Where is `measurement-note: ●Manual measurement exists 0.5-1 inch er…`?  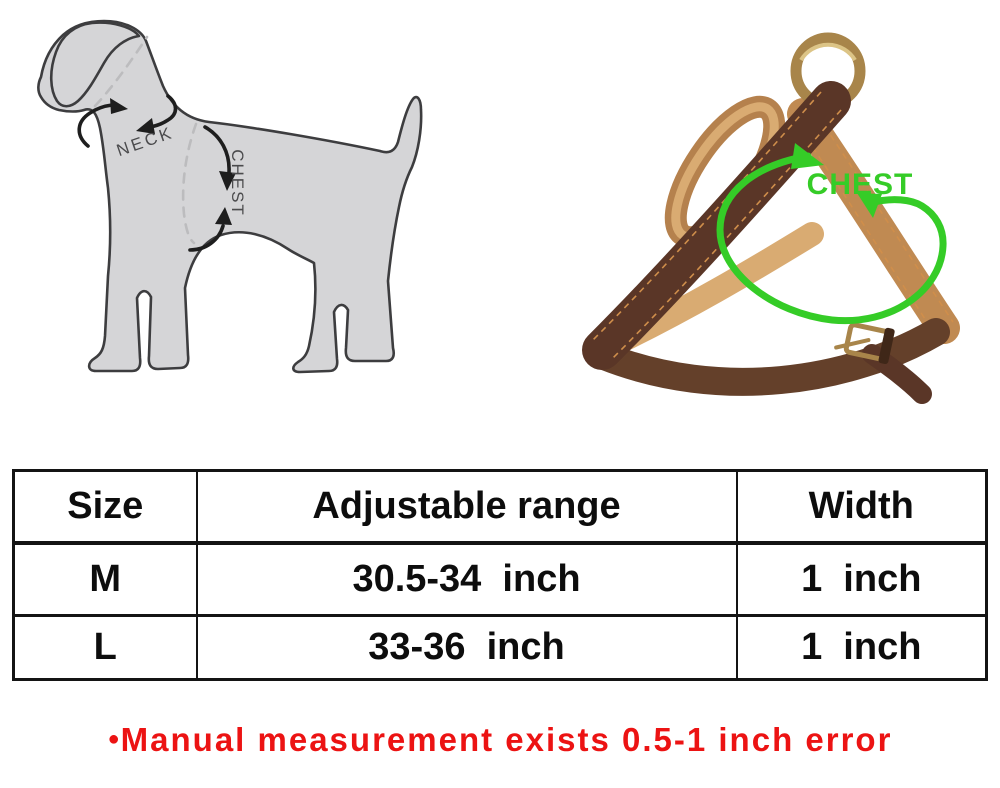 measurement-note: ●Manual measurement exists 0.5-1 inch er… is located at coordinates (500, 740).